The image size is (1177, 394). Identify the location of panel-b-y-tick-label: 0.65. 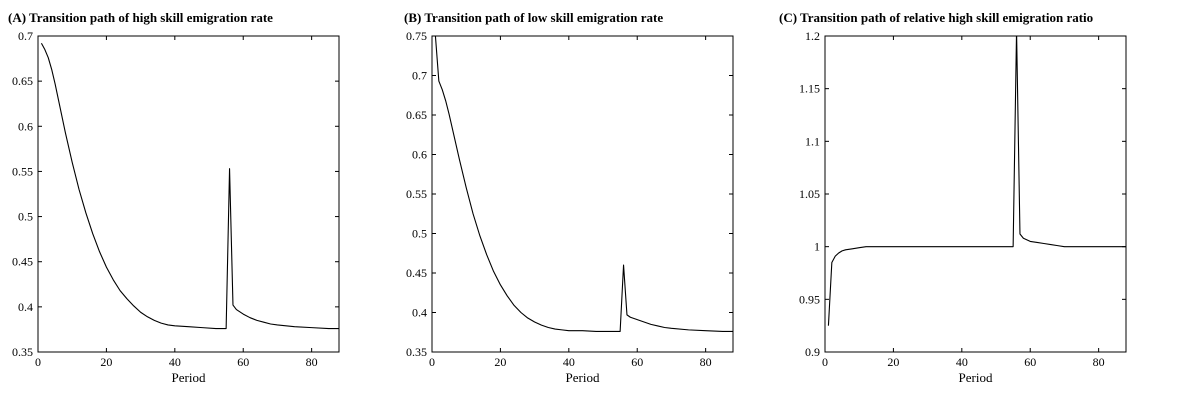
(416, 115).